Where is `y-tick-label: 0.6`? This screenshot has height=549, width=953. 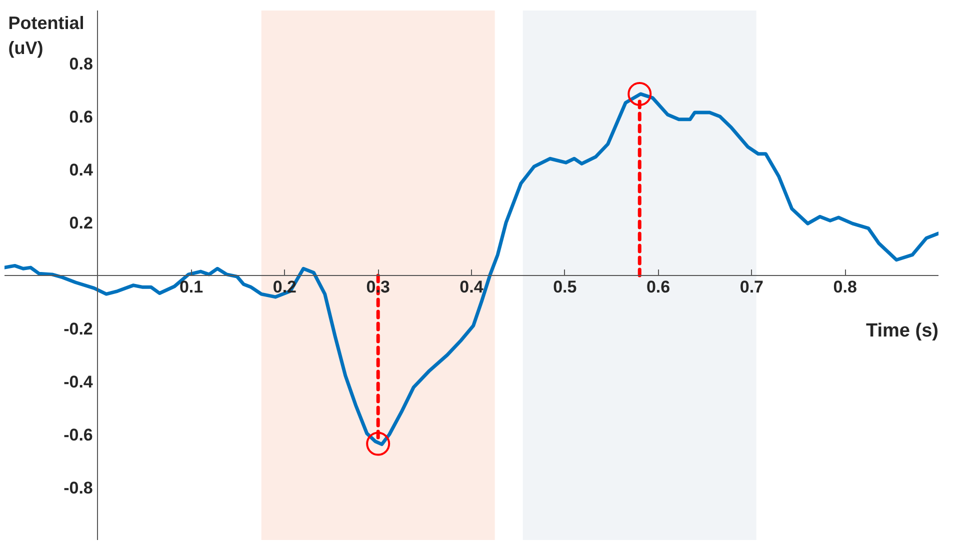
y-tick-label: 0.6 is located at coordinates (81, 117).